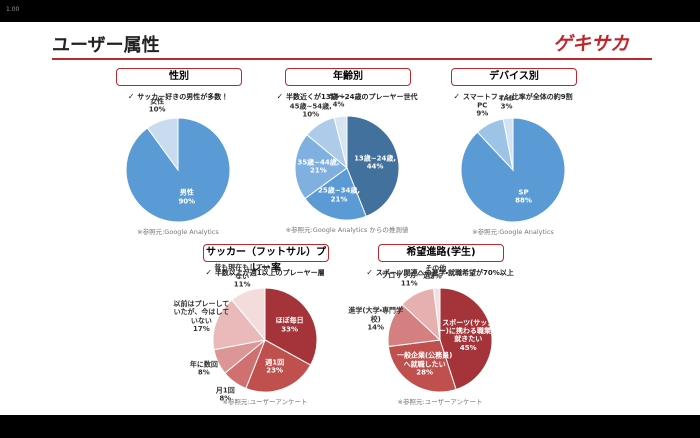 The height and width of the screenshot is (438, 700). I want to click on slice-category: 45歳~54歳,, so click(310, 106).